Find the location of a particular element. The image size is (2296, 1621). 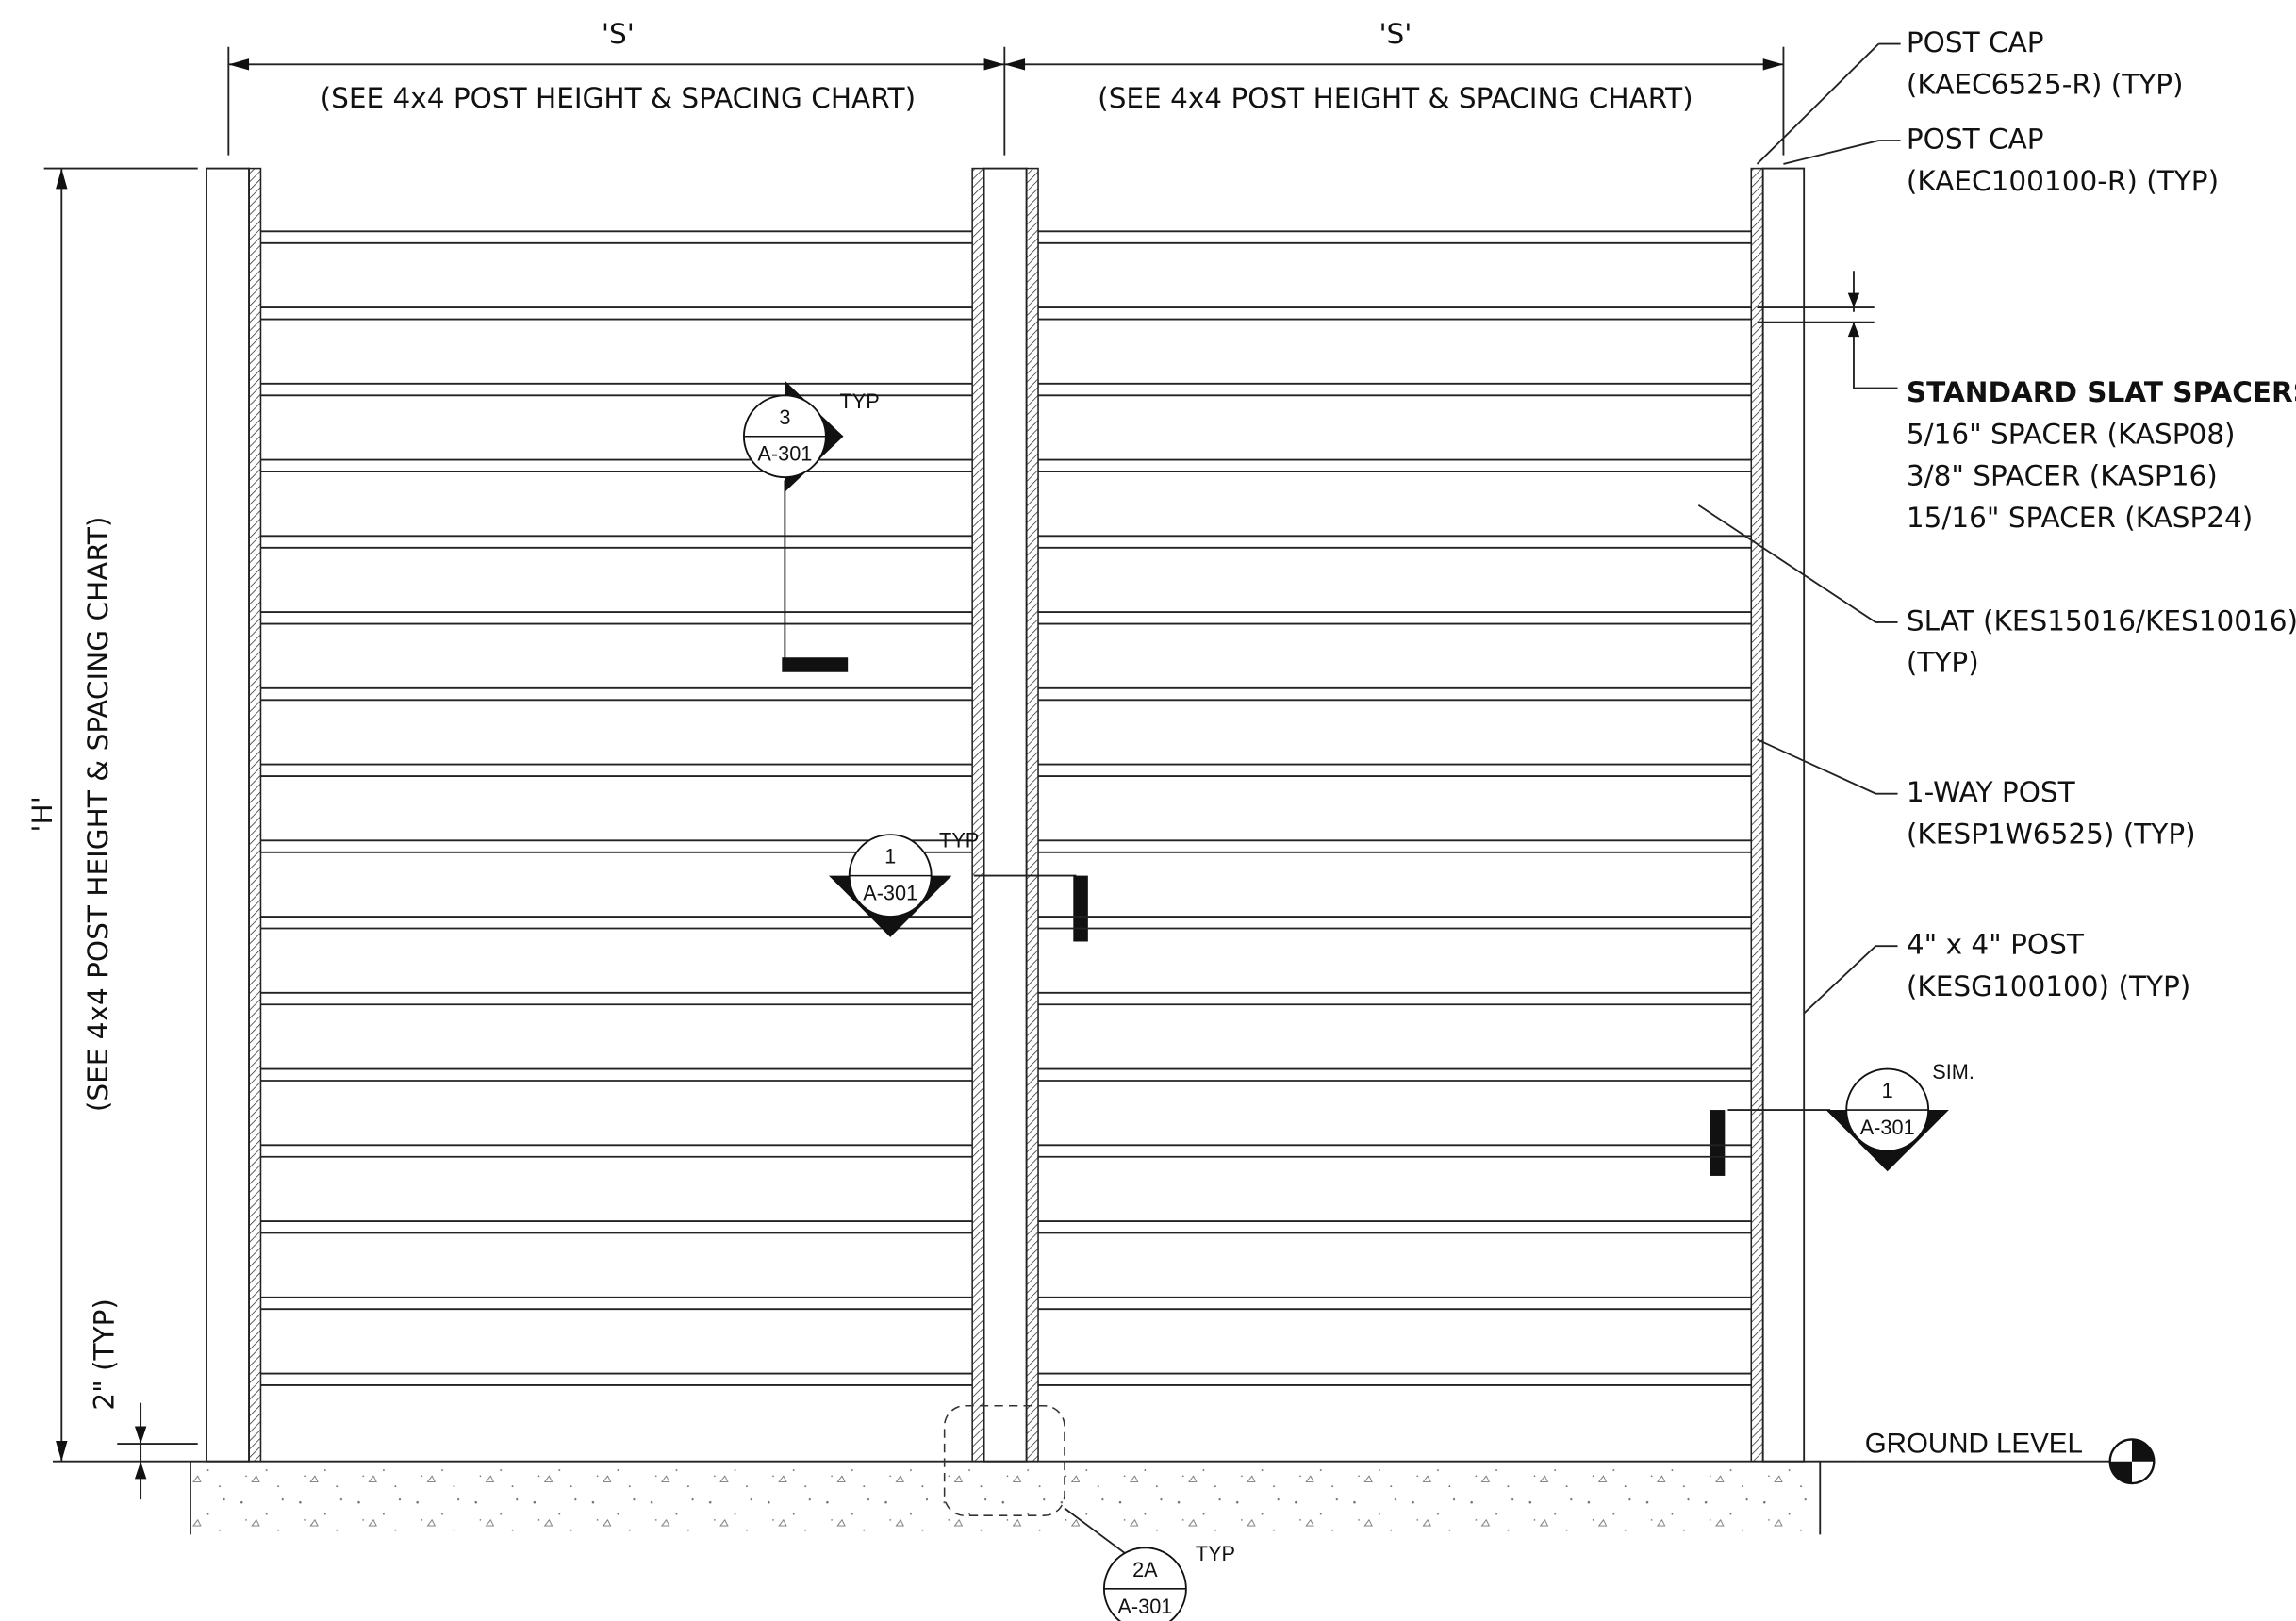

callout-text: 5/16" SPACER (KASP08) is located at coordinates (2071, 434).